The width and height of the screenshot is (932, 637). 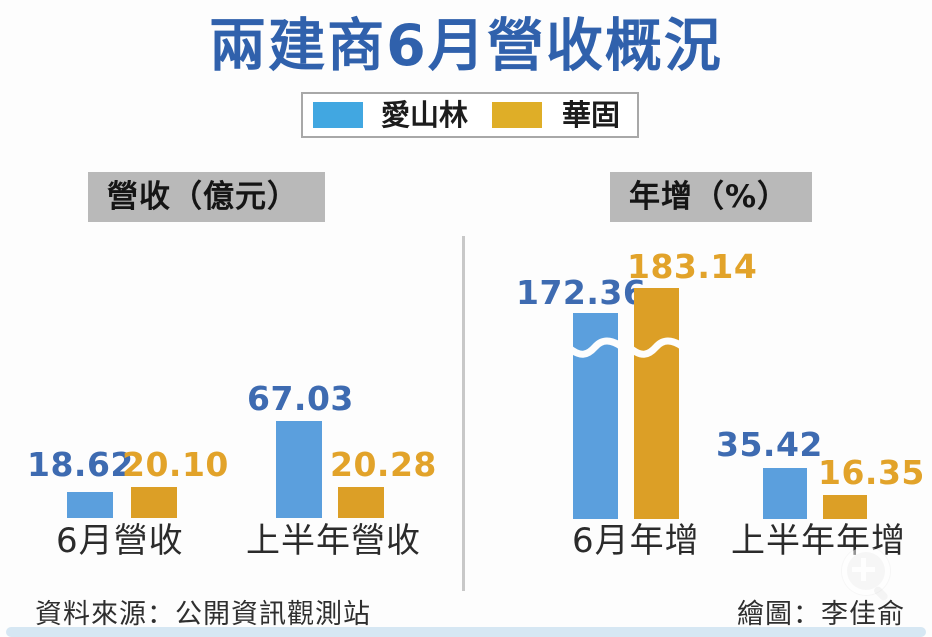 I want to click on value-label-june-yoy-huaku: 183.14, so click(x=692, y=266).